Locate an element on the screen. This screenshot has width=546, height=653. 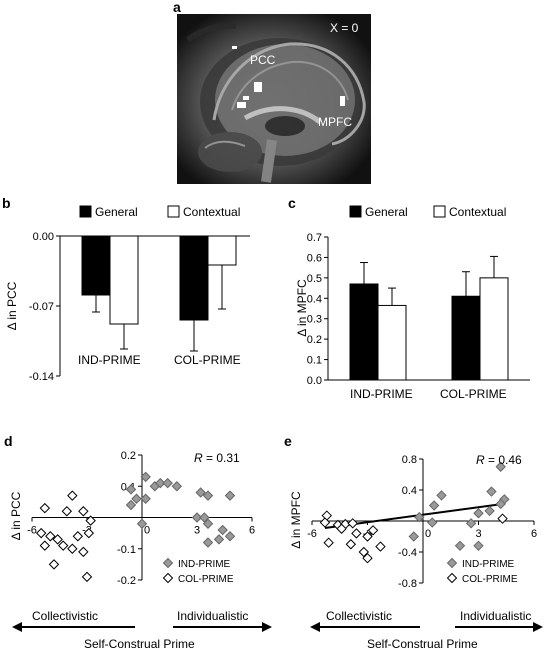
y-tick-label: -0.4 is located at coordinates (407, 553).